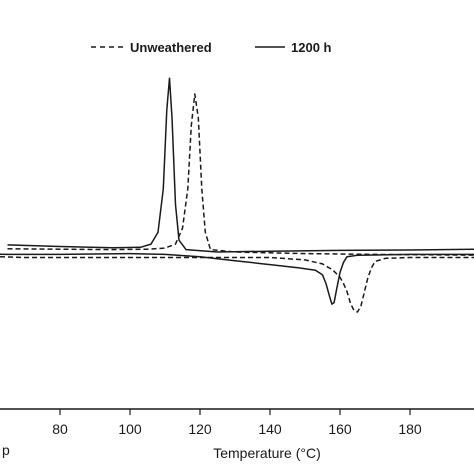 Image resolution: width=474 pixels, height=474 pixels. I want to click on x-tick-label: 180, so click(410, 429).